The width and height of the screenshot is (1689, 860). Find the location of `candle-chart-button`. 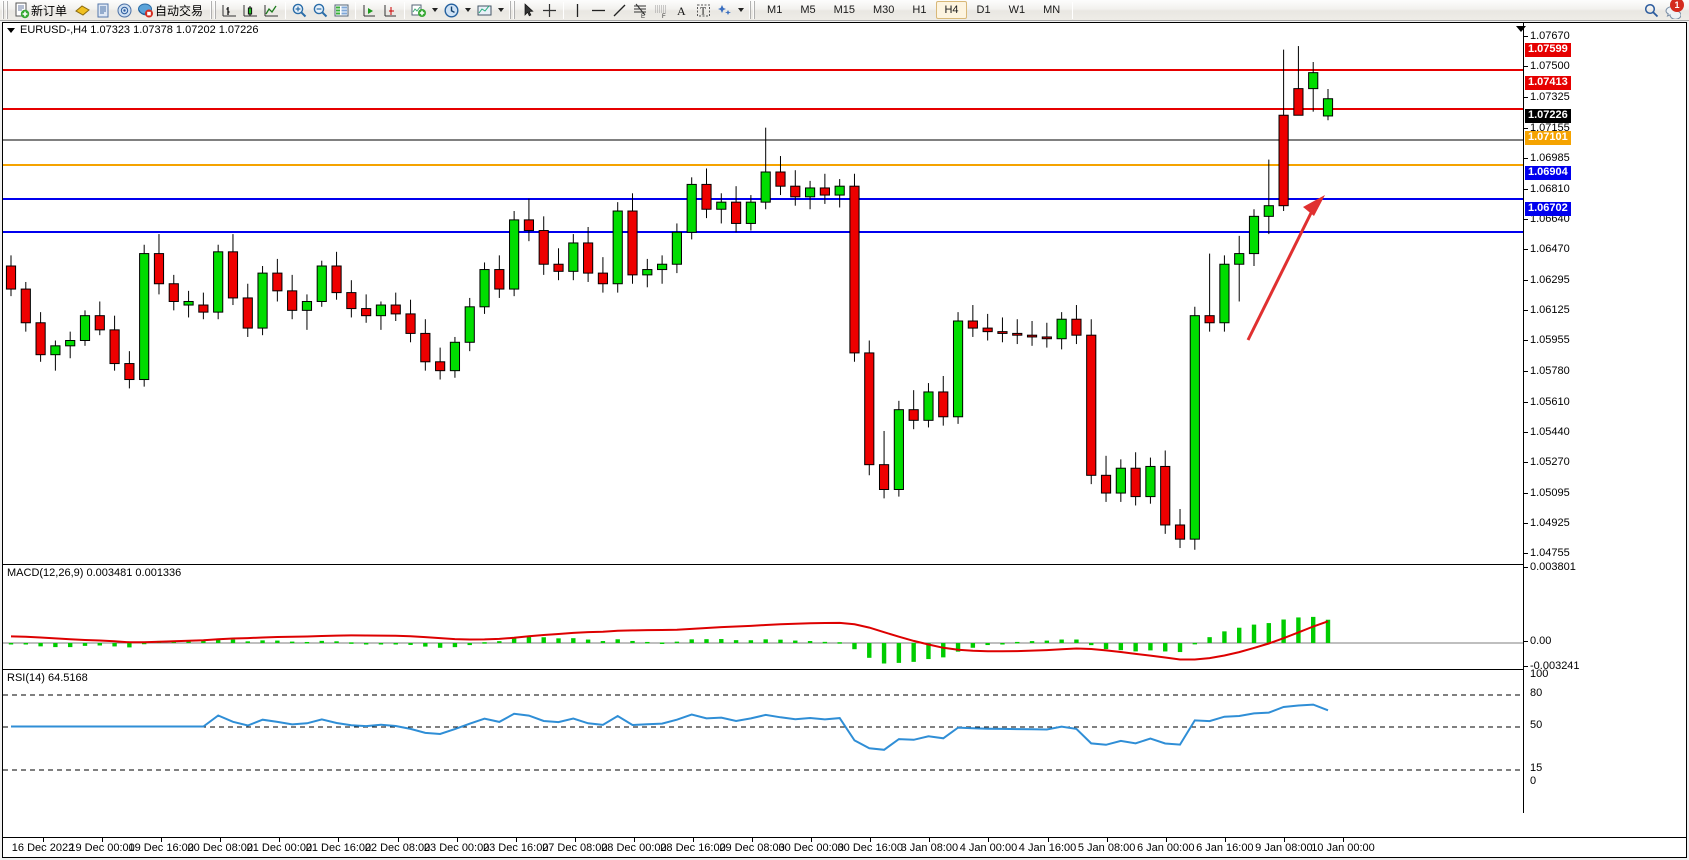

candle-chart-button is located at coordinates (250, 10).